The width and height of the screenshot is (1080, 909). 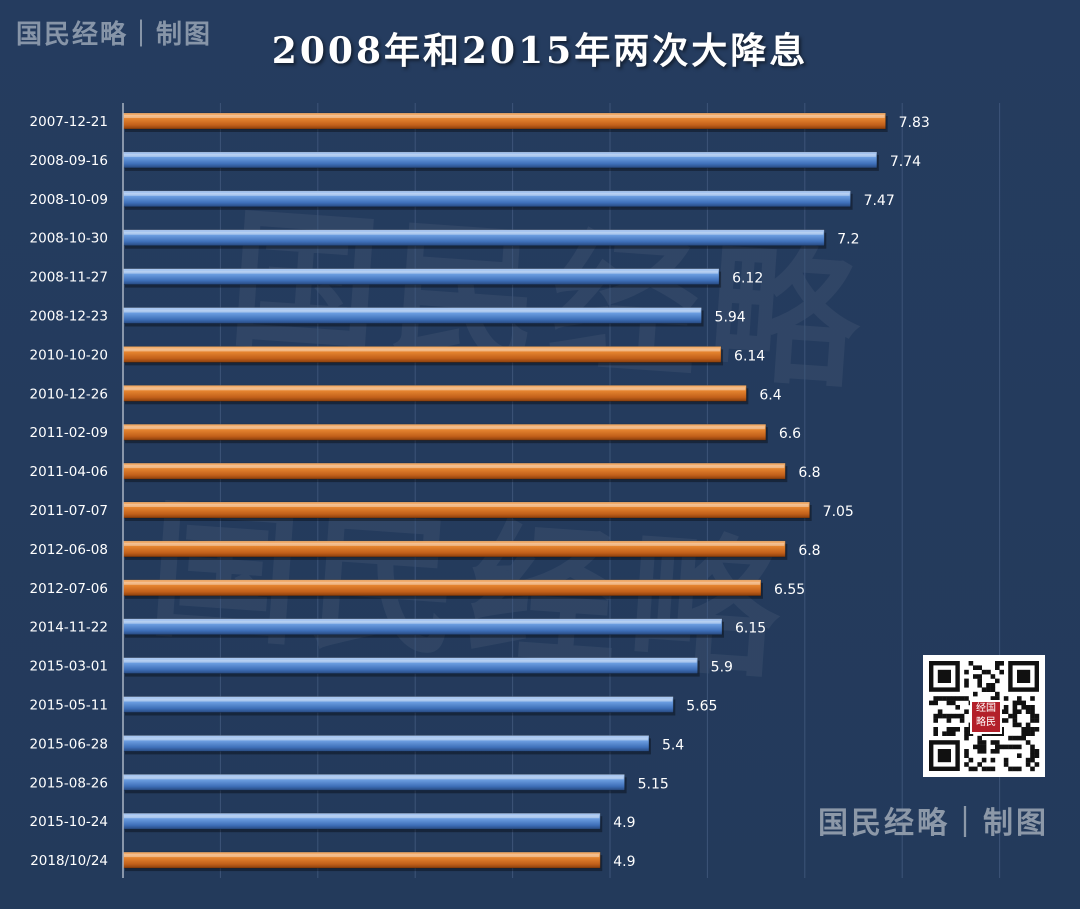 What do you see at coordinates (673, 745) in the screenshot?
I see `value-label: 5.4` at bounding box center [673, 745].